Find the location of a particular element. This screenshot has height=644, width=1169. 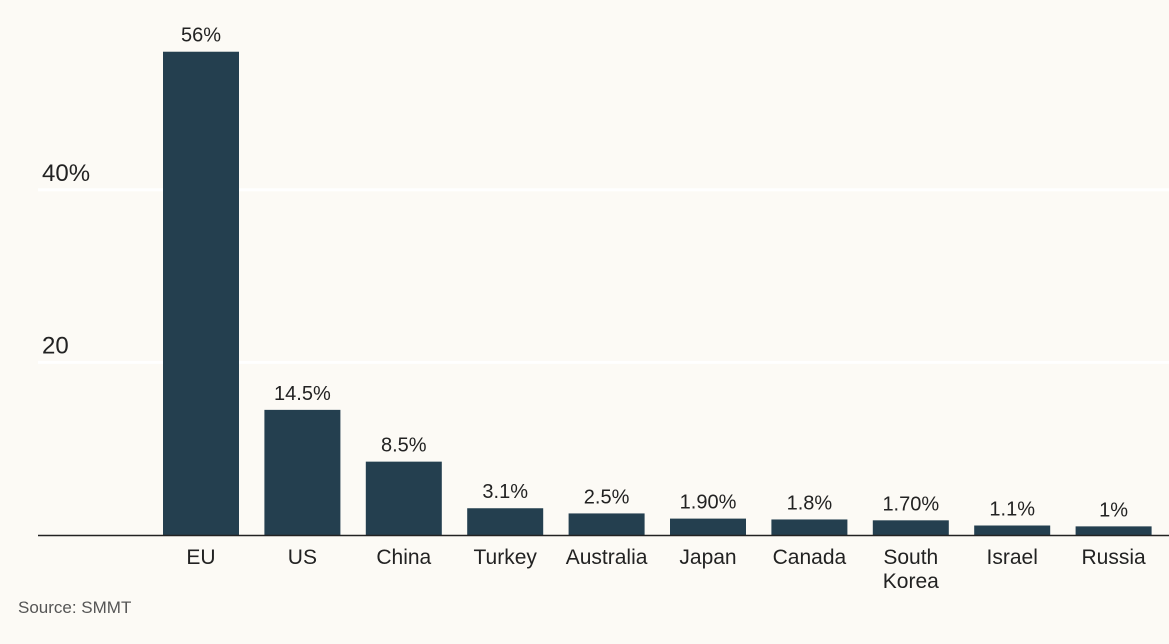

bar-china is located at coordinates (403, 498).